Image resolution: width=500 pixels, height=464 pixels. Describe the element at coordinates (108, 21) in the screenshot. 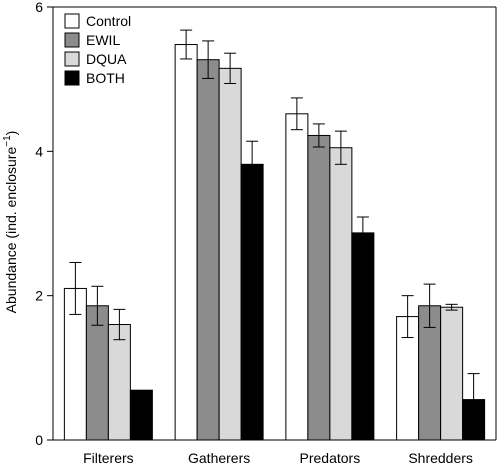

I see `legend-label-control: Control` at that location.